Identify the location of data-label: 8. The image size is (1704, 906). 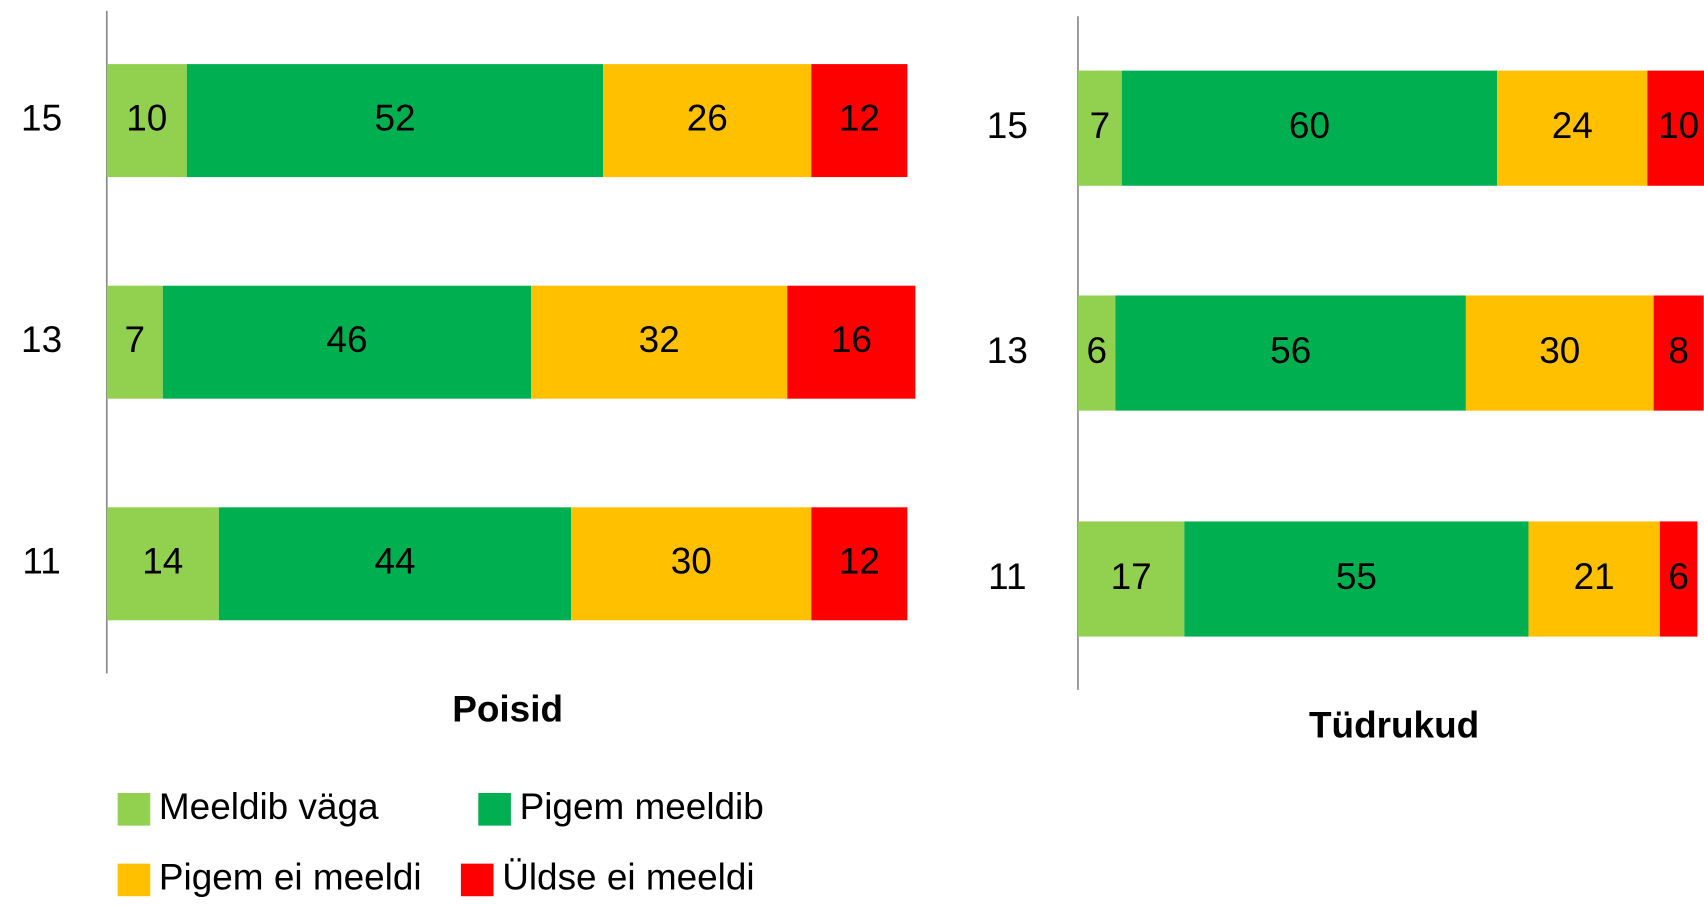
(1678, 350).